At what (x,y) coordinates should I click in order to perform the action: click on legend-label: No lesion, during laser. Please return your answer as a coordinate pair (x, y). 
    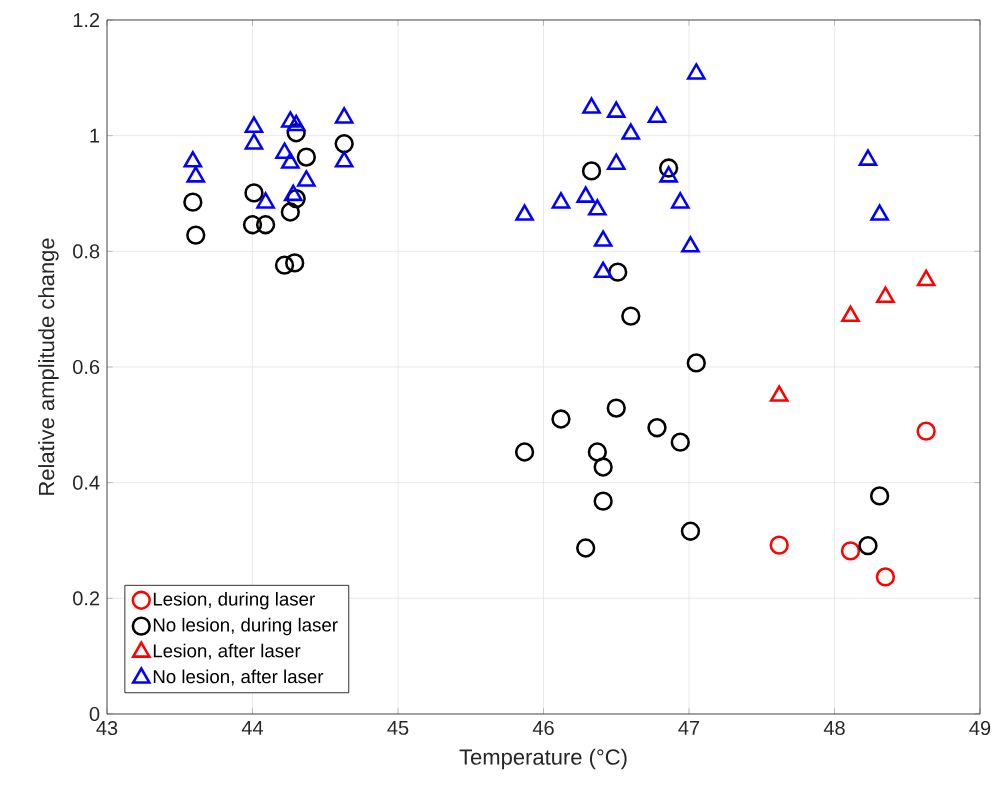
    Looking at the image, I should click on (245, 626).